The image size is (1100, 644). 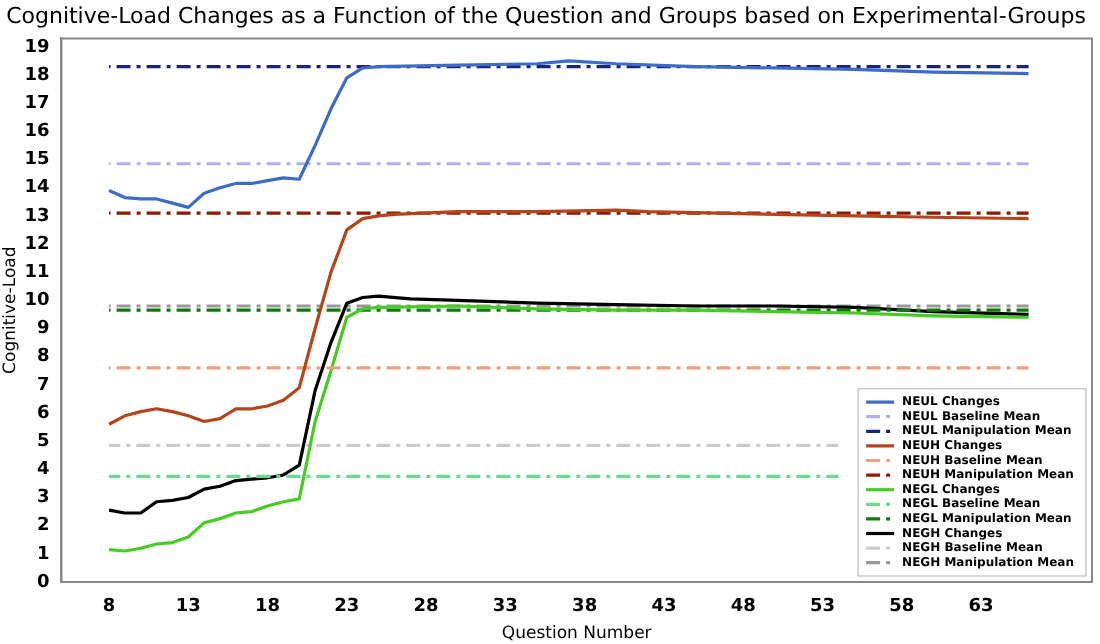 I want to click on y-tick-label: 4, so click(x=43, y=470).